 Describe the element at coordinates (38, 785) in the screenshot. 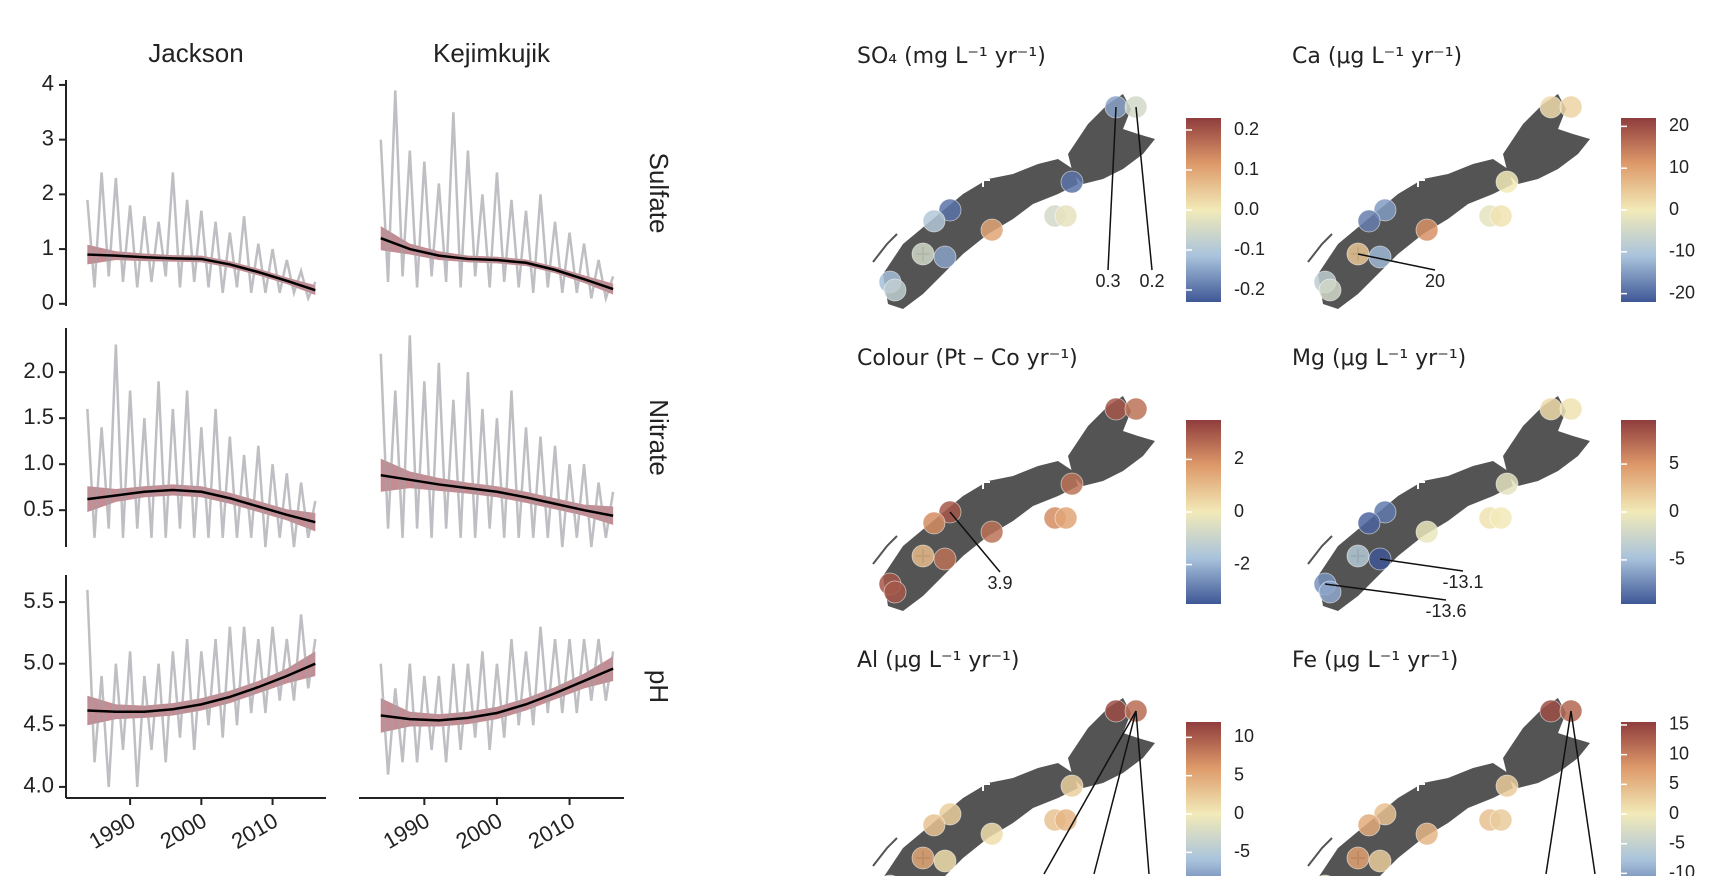

I see `y-tick-label: 4.0` at that location.